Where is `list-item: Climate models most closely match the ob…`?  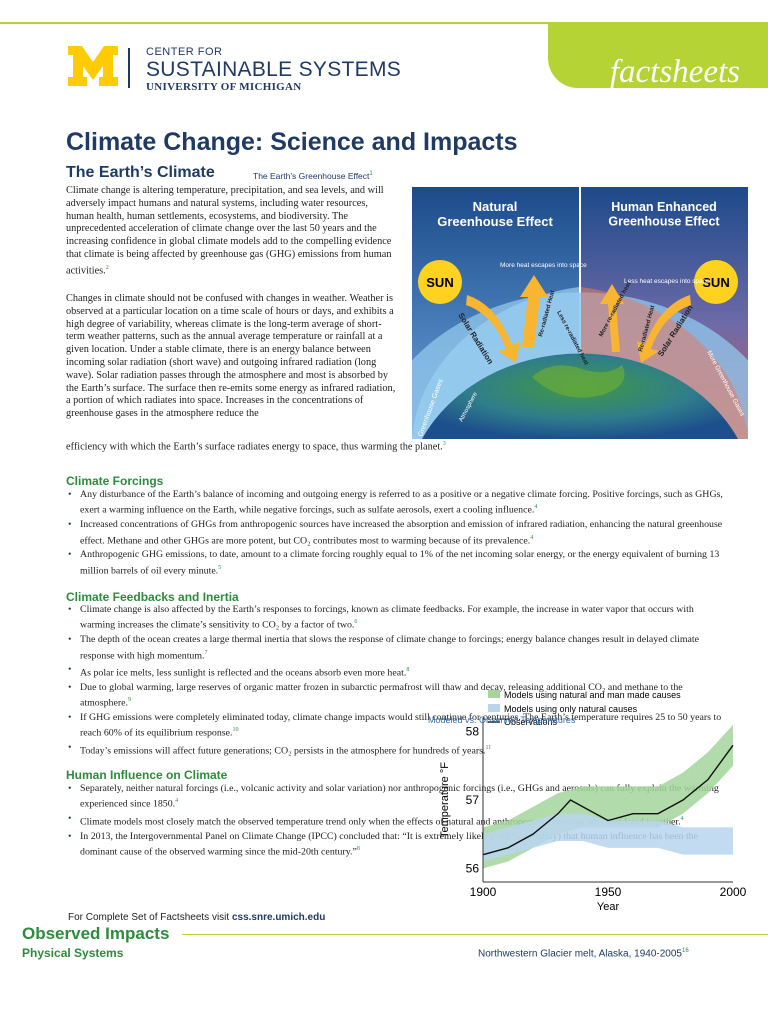 list-item: Climate models most closely match the ob… is located at coordinates (396, 821).